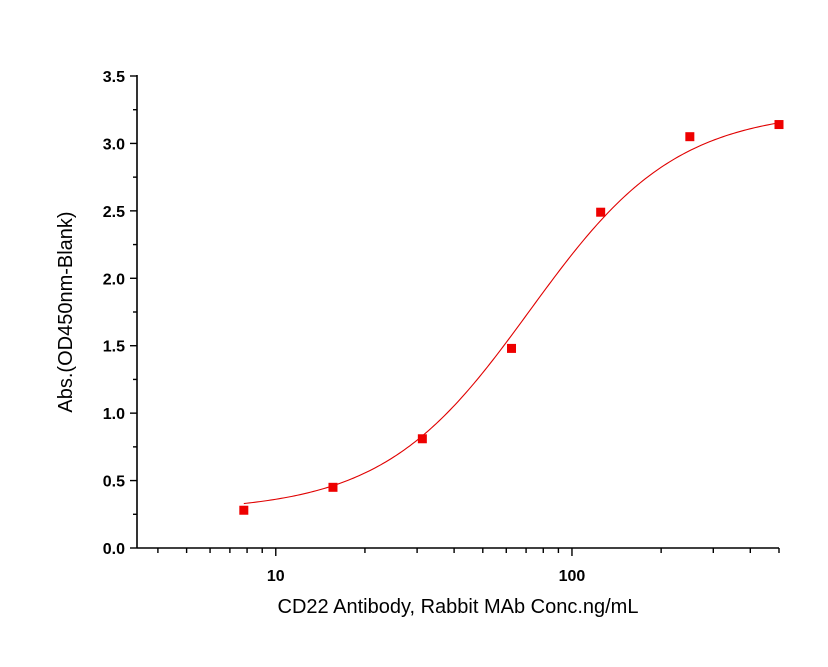  What do you see at coordinates (276, 576) in the screenshot?
I see `x-tick-label: 10` at bounding box center [276, 576].